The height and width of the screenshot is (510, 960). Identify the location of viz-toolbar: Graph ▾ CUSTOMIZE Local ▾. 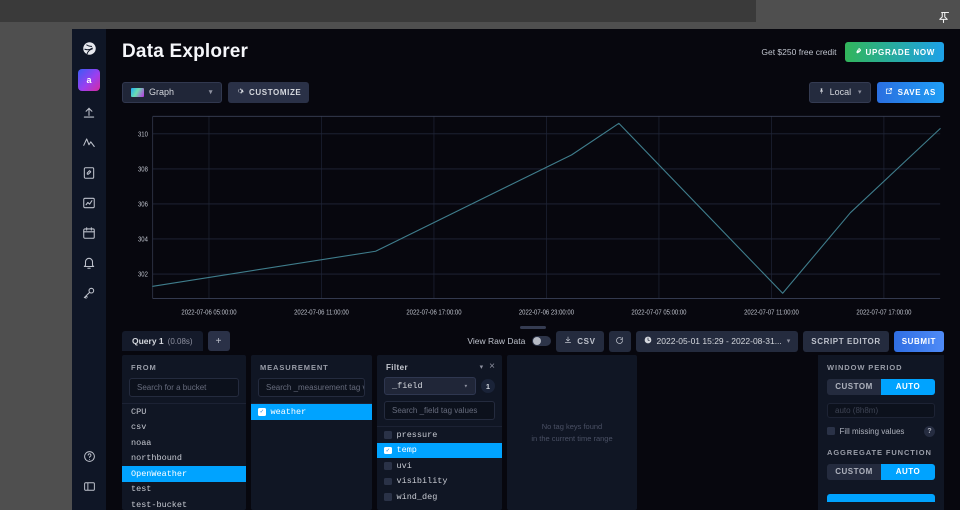
(533, 92).